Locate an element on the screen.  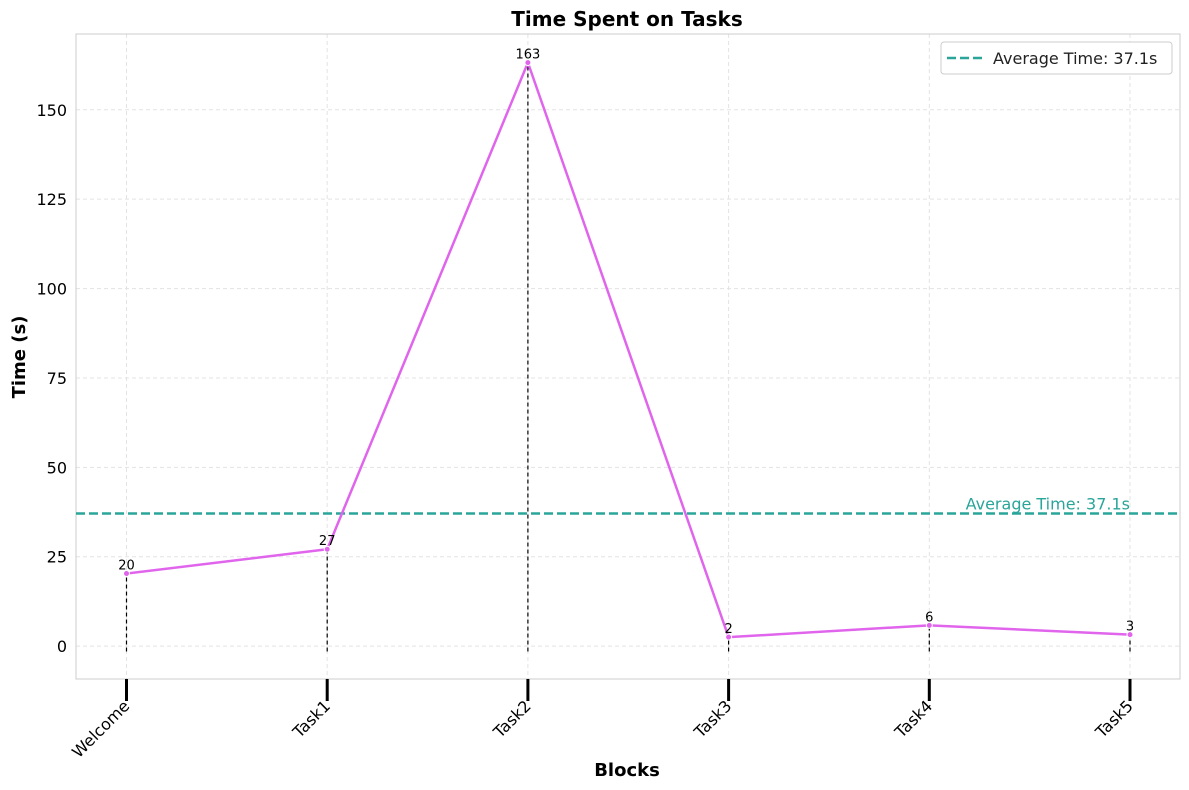
data-label: 27 is located at coordinates (327, 541).